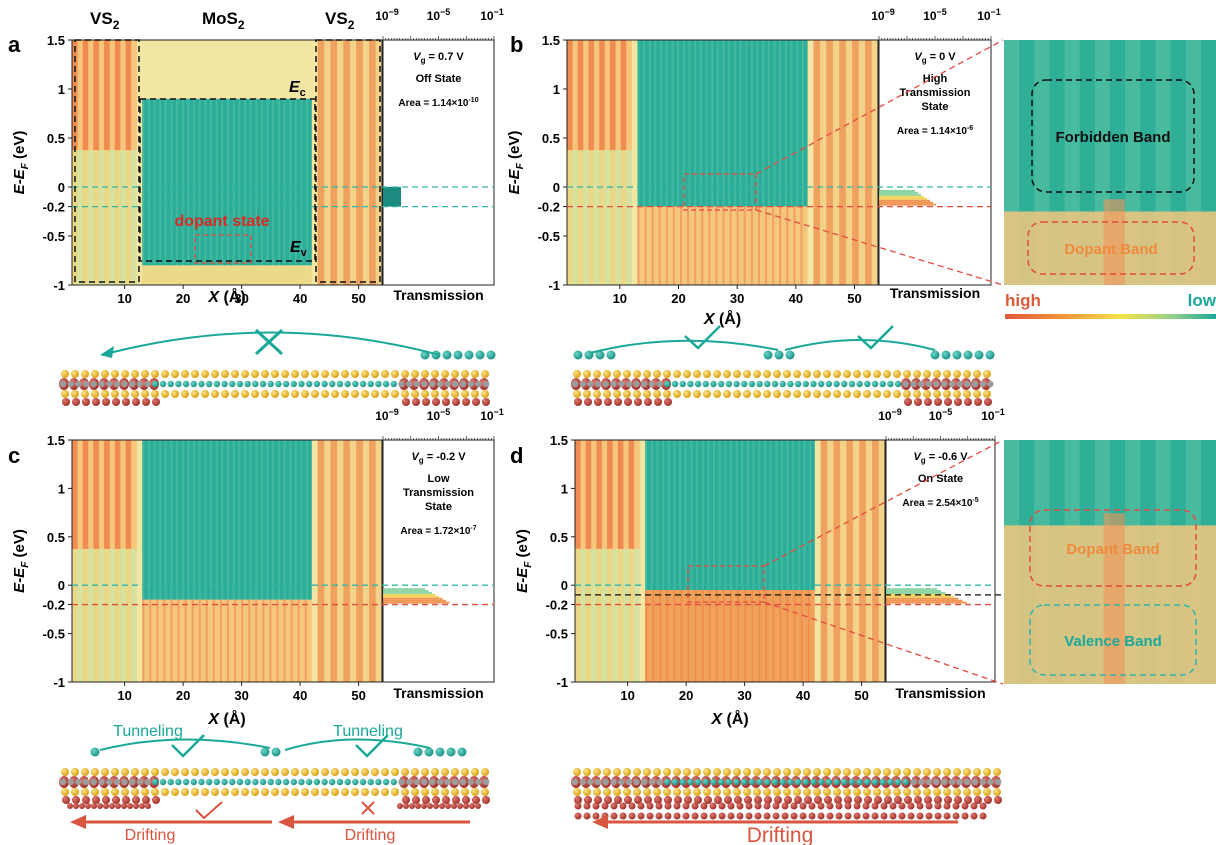  Describe the element at coordinates (59, 682) in the screenshot. I see `y-tick-label: -1` at that location.